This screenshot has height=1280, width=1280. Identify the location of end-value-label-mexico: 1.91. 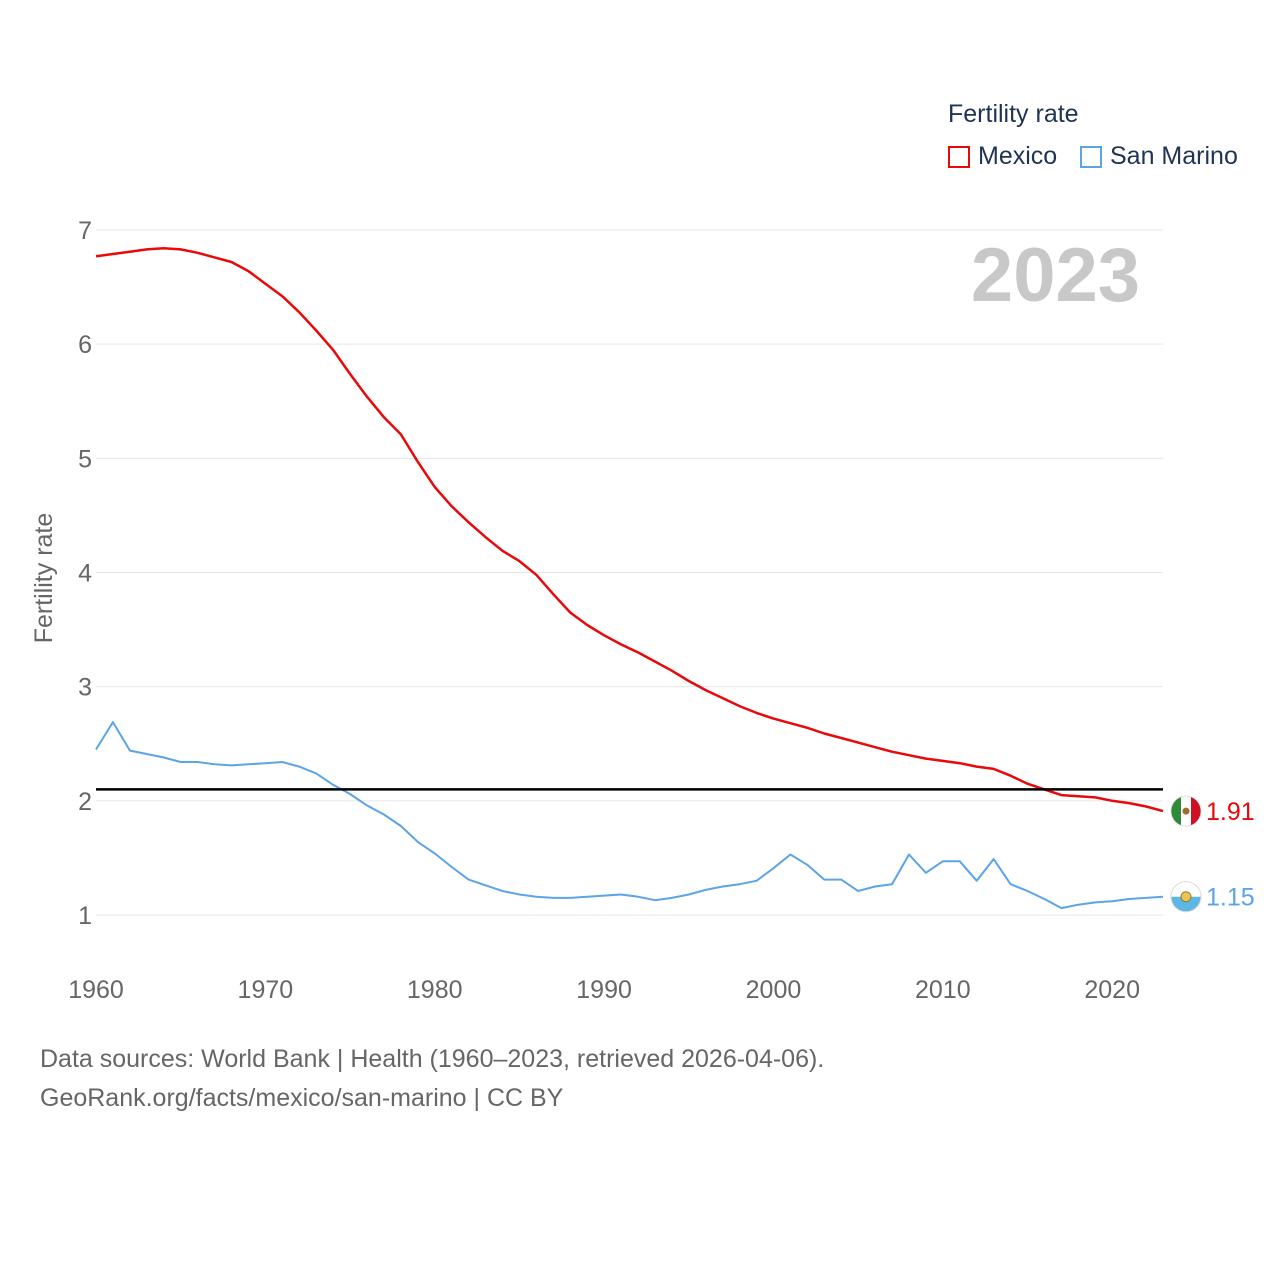
(1230, 812).